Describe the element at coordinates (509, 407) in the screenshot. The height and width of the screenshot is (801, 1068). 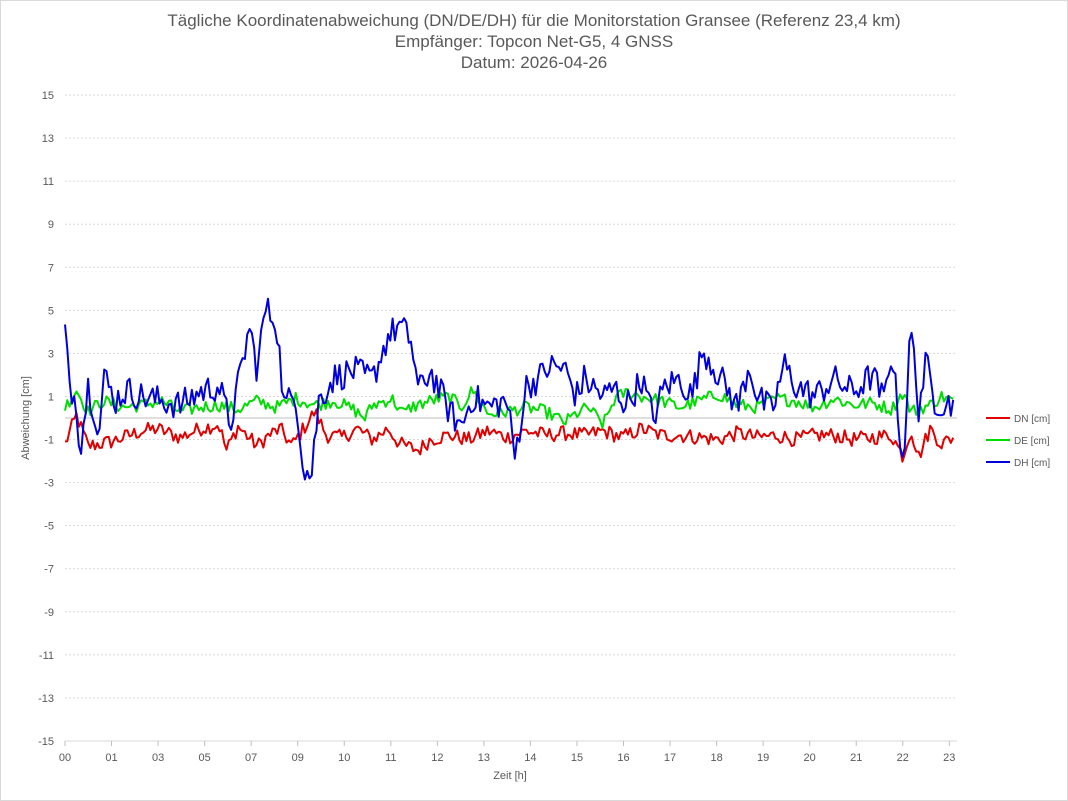
I see `series-line-de` at that location.